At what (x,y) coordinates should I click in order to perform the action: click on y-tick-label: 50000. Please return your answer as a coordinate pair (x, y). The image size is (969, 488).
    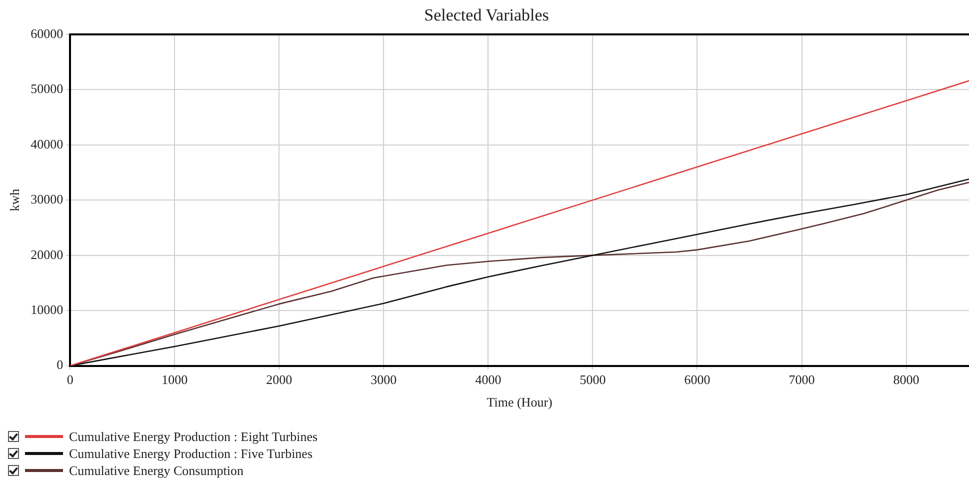
    Looking at the image, I should click on (47, 88).